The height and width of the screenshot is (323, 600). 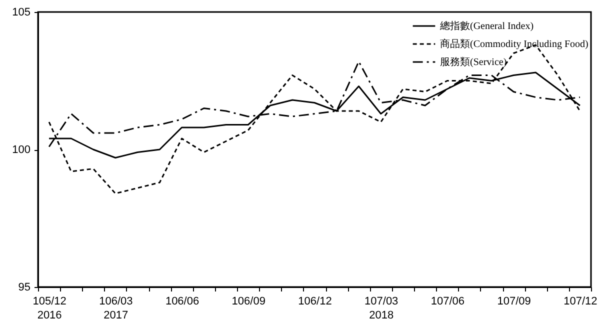 What do you see at coordinates (514, 302) in the screenshot?
I see `x-tick-label: 107/09` at bounding box center [514, 302].